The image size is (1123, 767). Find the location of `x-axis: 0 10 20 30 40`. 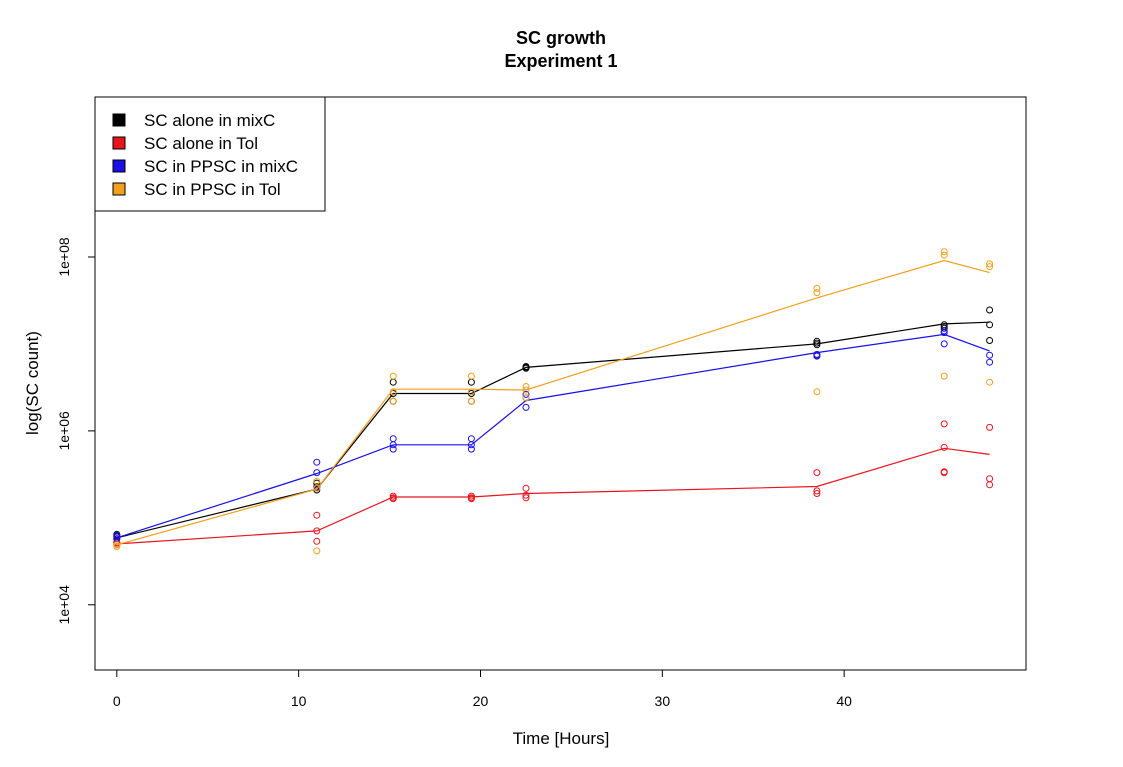

x-axis: 0 10 20 30 40 is located at coordinates (482, 689).